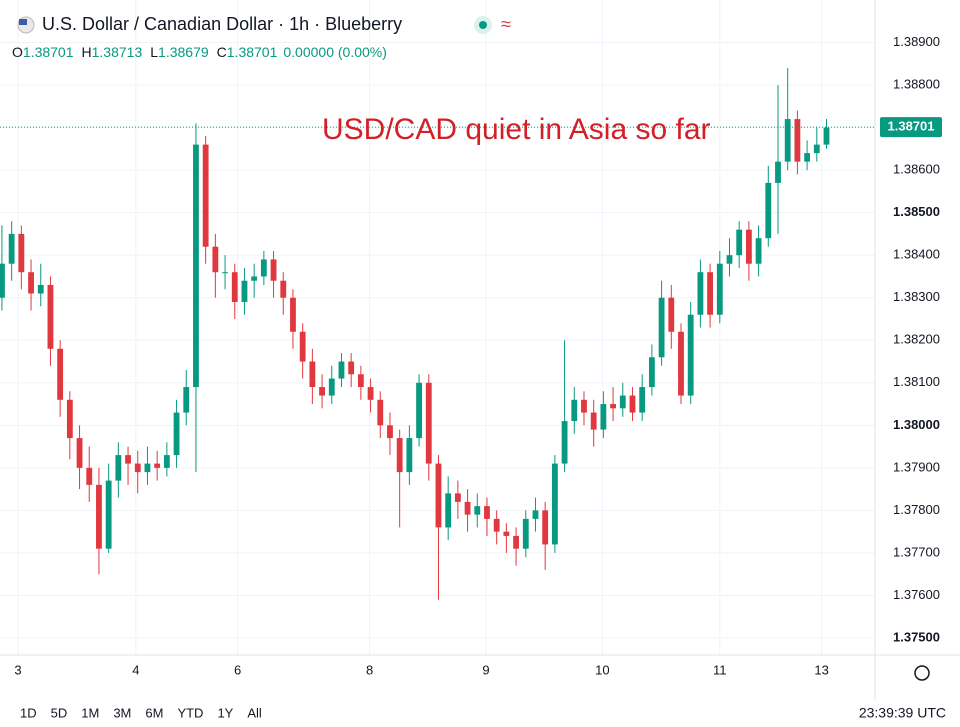 This screenshot has height=727, width=960. Describe the element at coordinates (821, 669) in the screenshot. I see `x-tick-label: 13` at that location.